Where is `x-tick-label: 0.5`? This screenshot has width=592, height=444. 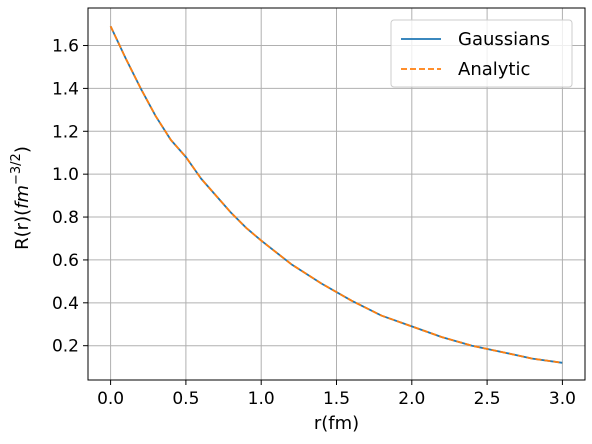
x-tick-label: 0.5 is located at coordinates (185, 399).